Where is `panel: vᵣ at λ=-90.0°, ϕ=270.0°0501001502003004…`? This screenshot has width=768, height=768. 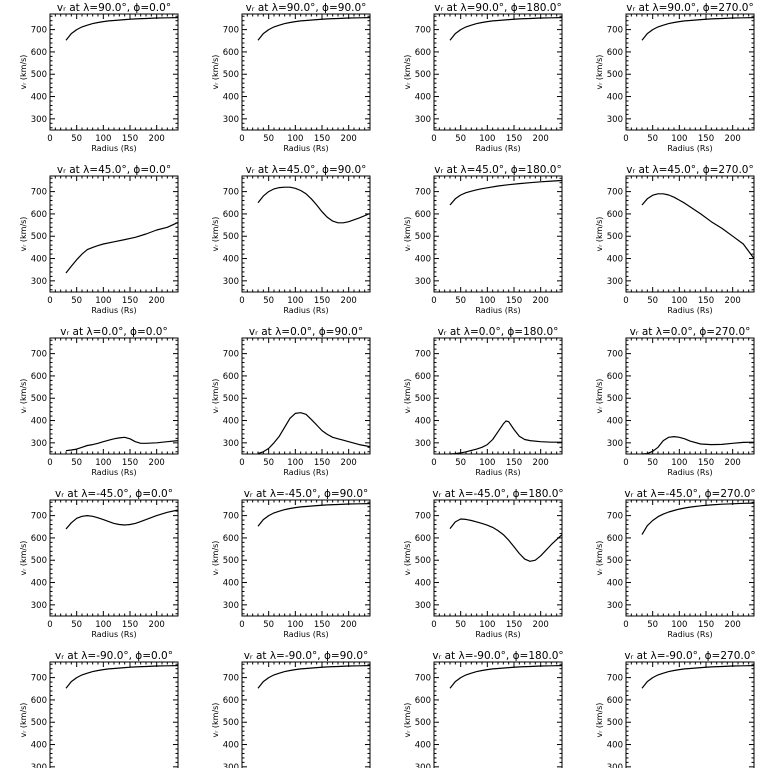
panel: vᵣ at λ=-90.0°, ϕ=270.0°0501001502003004… is located at coordinates (675, 709).